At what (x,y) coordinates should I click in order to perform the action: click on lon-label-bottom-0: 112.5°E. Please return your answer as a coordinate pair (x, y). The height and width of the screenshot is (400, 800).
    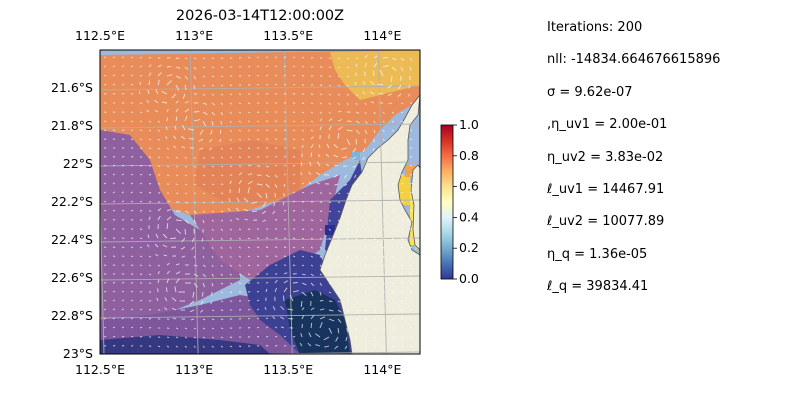
    Looking at the image, I should click on (100, 369).